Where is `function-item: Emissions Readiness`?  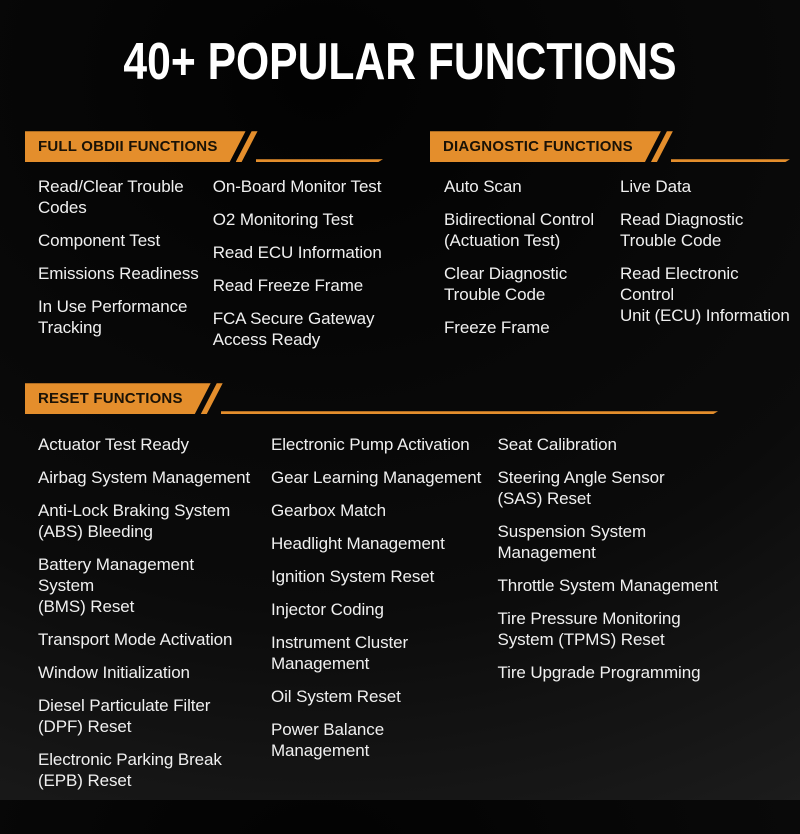 function-item: Emissions Readiness is located at coordinates (118, 274).